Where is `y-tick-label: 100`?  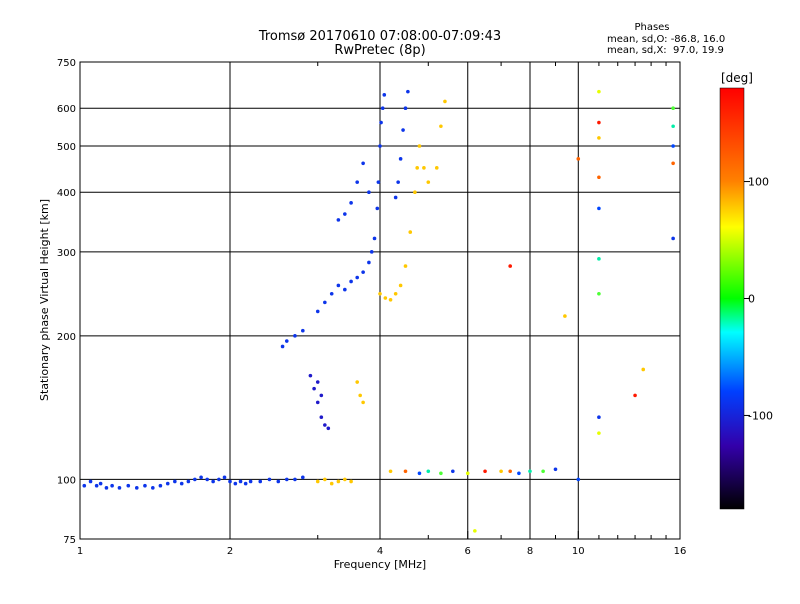
y-tick-label: 100 is located at coordinates (66, 480).